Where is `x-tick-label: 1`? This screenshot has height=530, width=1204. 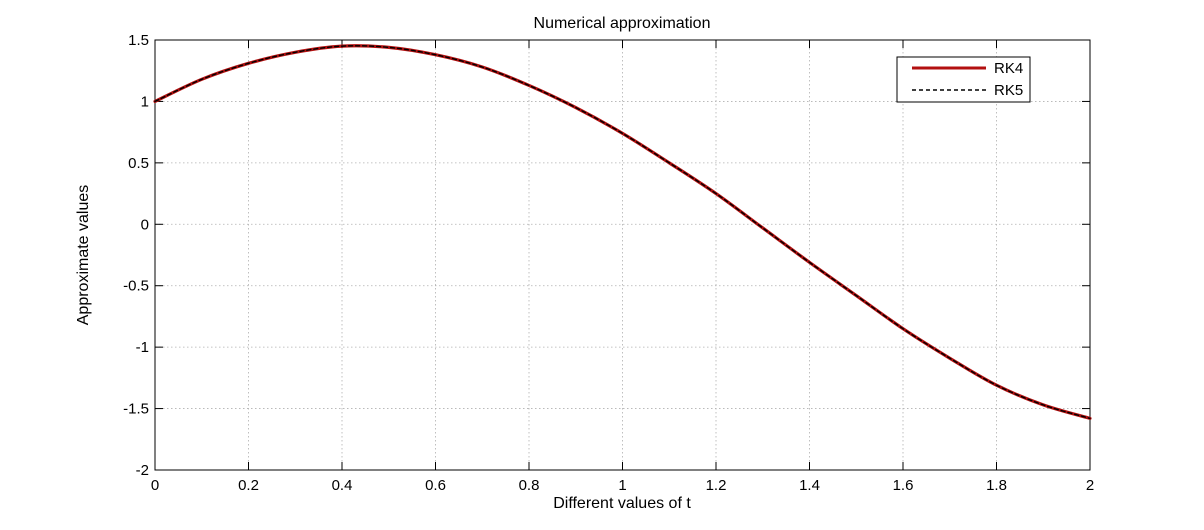 x-tick-label: 1 is located at coordinates (622, 485).